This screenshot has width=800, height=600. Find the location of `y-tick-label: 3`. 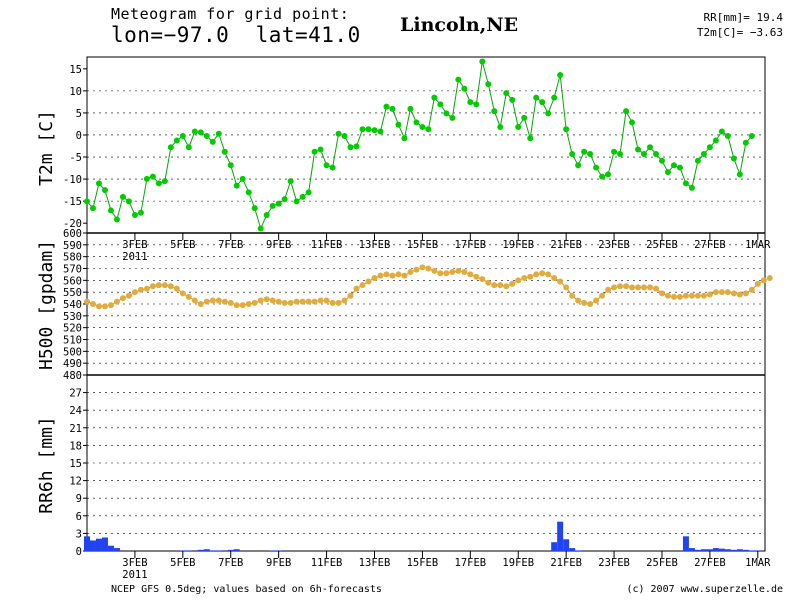

y-tick-label: 3 is located at coordinates (79, 534).